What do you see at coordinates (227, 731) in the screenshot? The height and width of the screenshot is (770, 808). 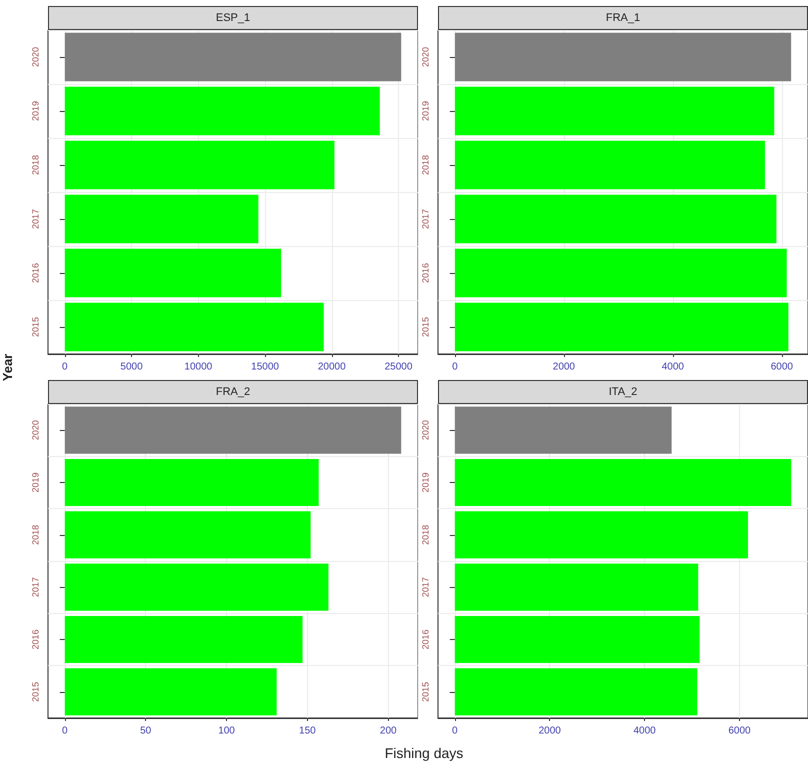 I see `x-tick-label: 100` at bounding box center [227, 731].